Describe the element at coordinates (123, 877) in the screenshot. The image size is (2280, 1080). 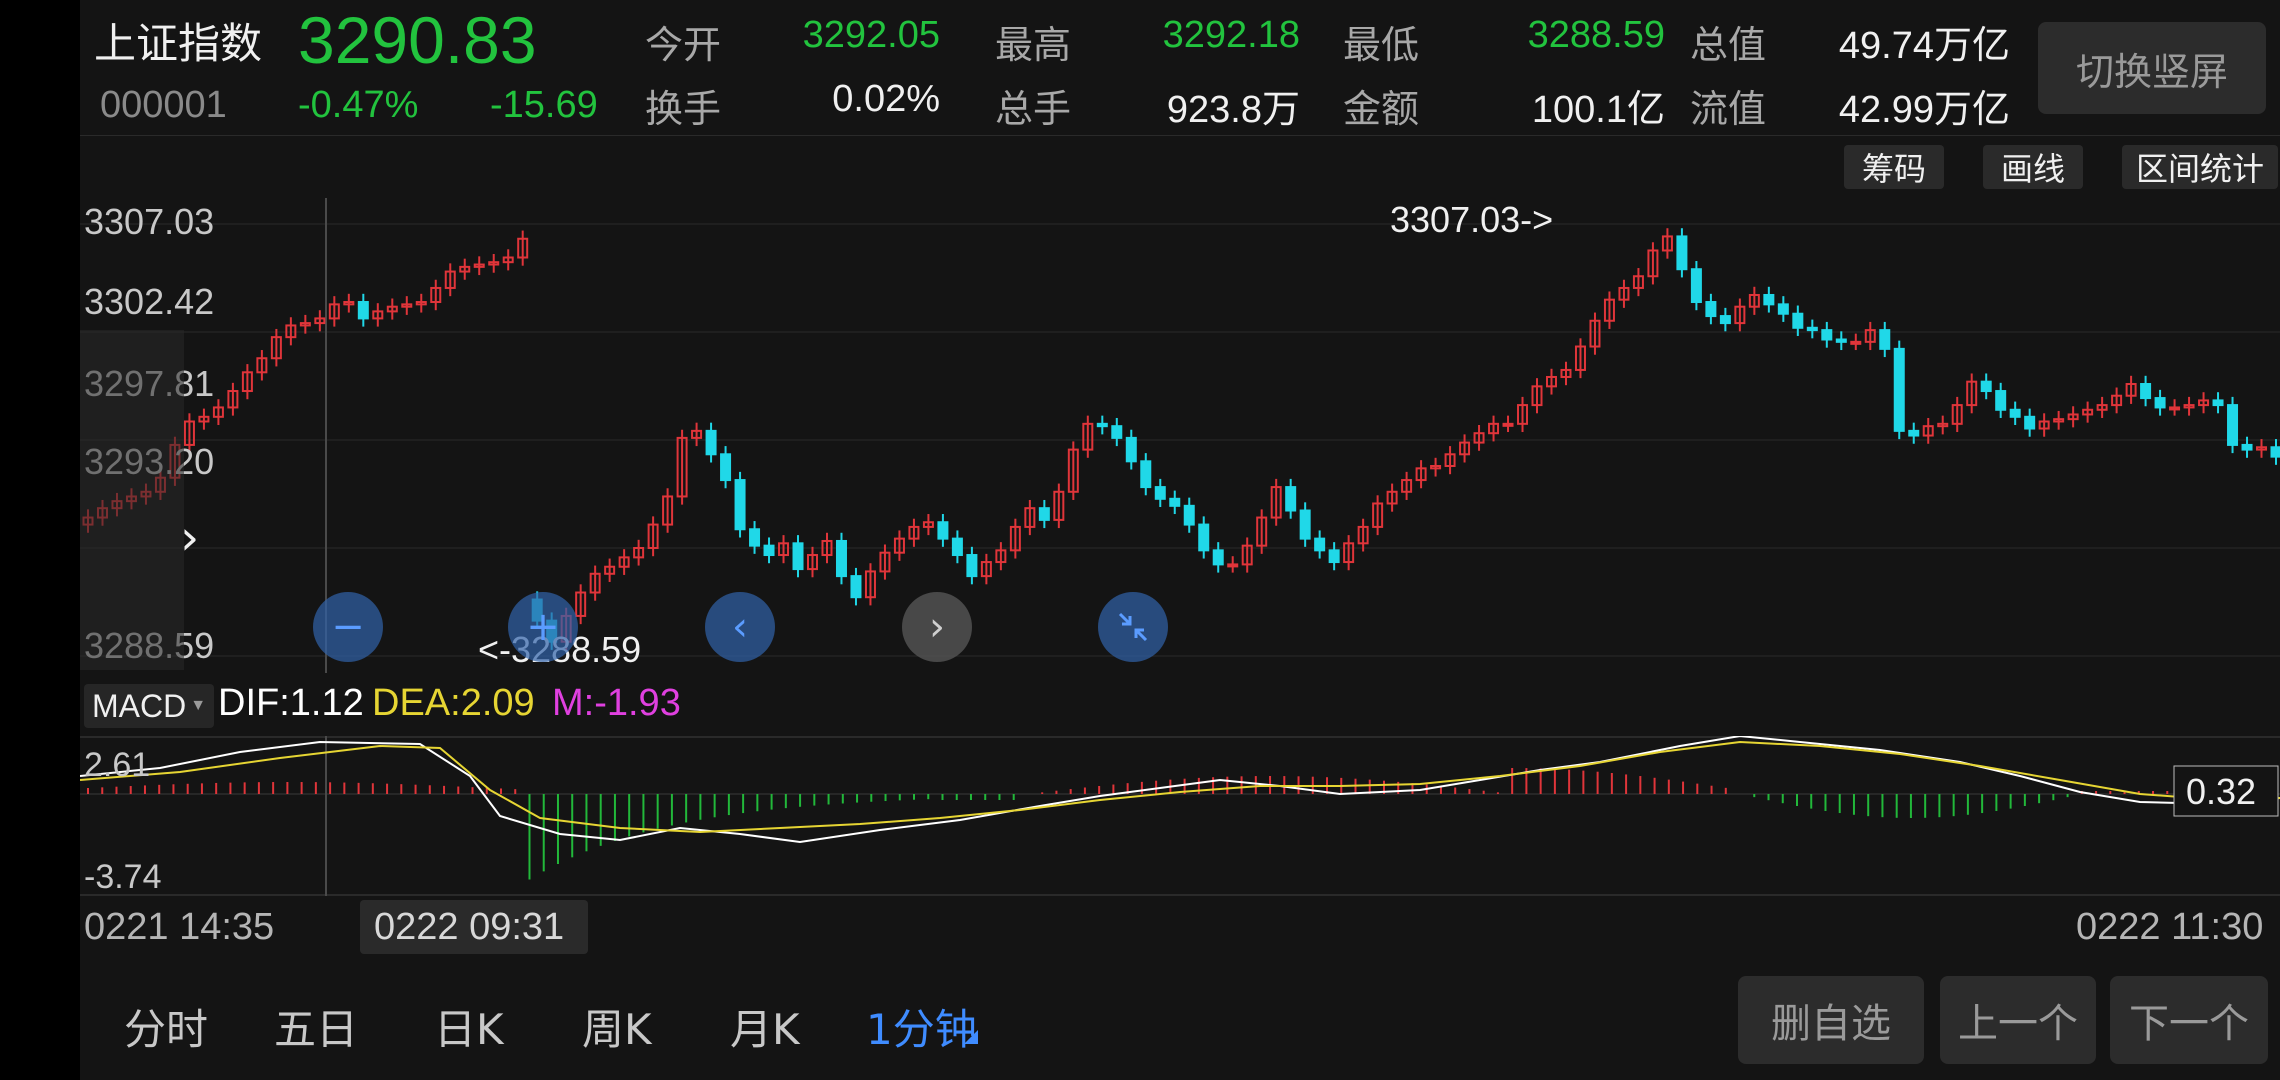
I see `macd-y-bottom: -3.74` at that location.